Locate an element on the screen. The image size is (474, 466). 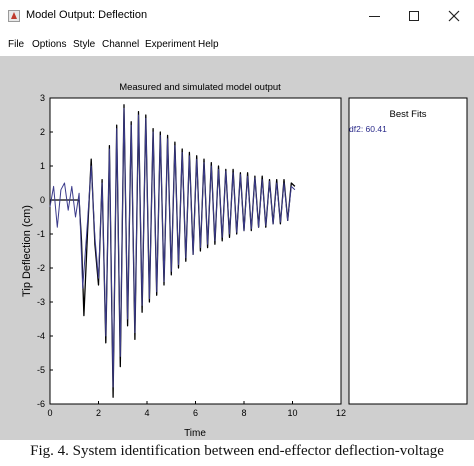
x-tick-label: 2 is located at coordinates (98, 413).